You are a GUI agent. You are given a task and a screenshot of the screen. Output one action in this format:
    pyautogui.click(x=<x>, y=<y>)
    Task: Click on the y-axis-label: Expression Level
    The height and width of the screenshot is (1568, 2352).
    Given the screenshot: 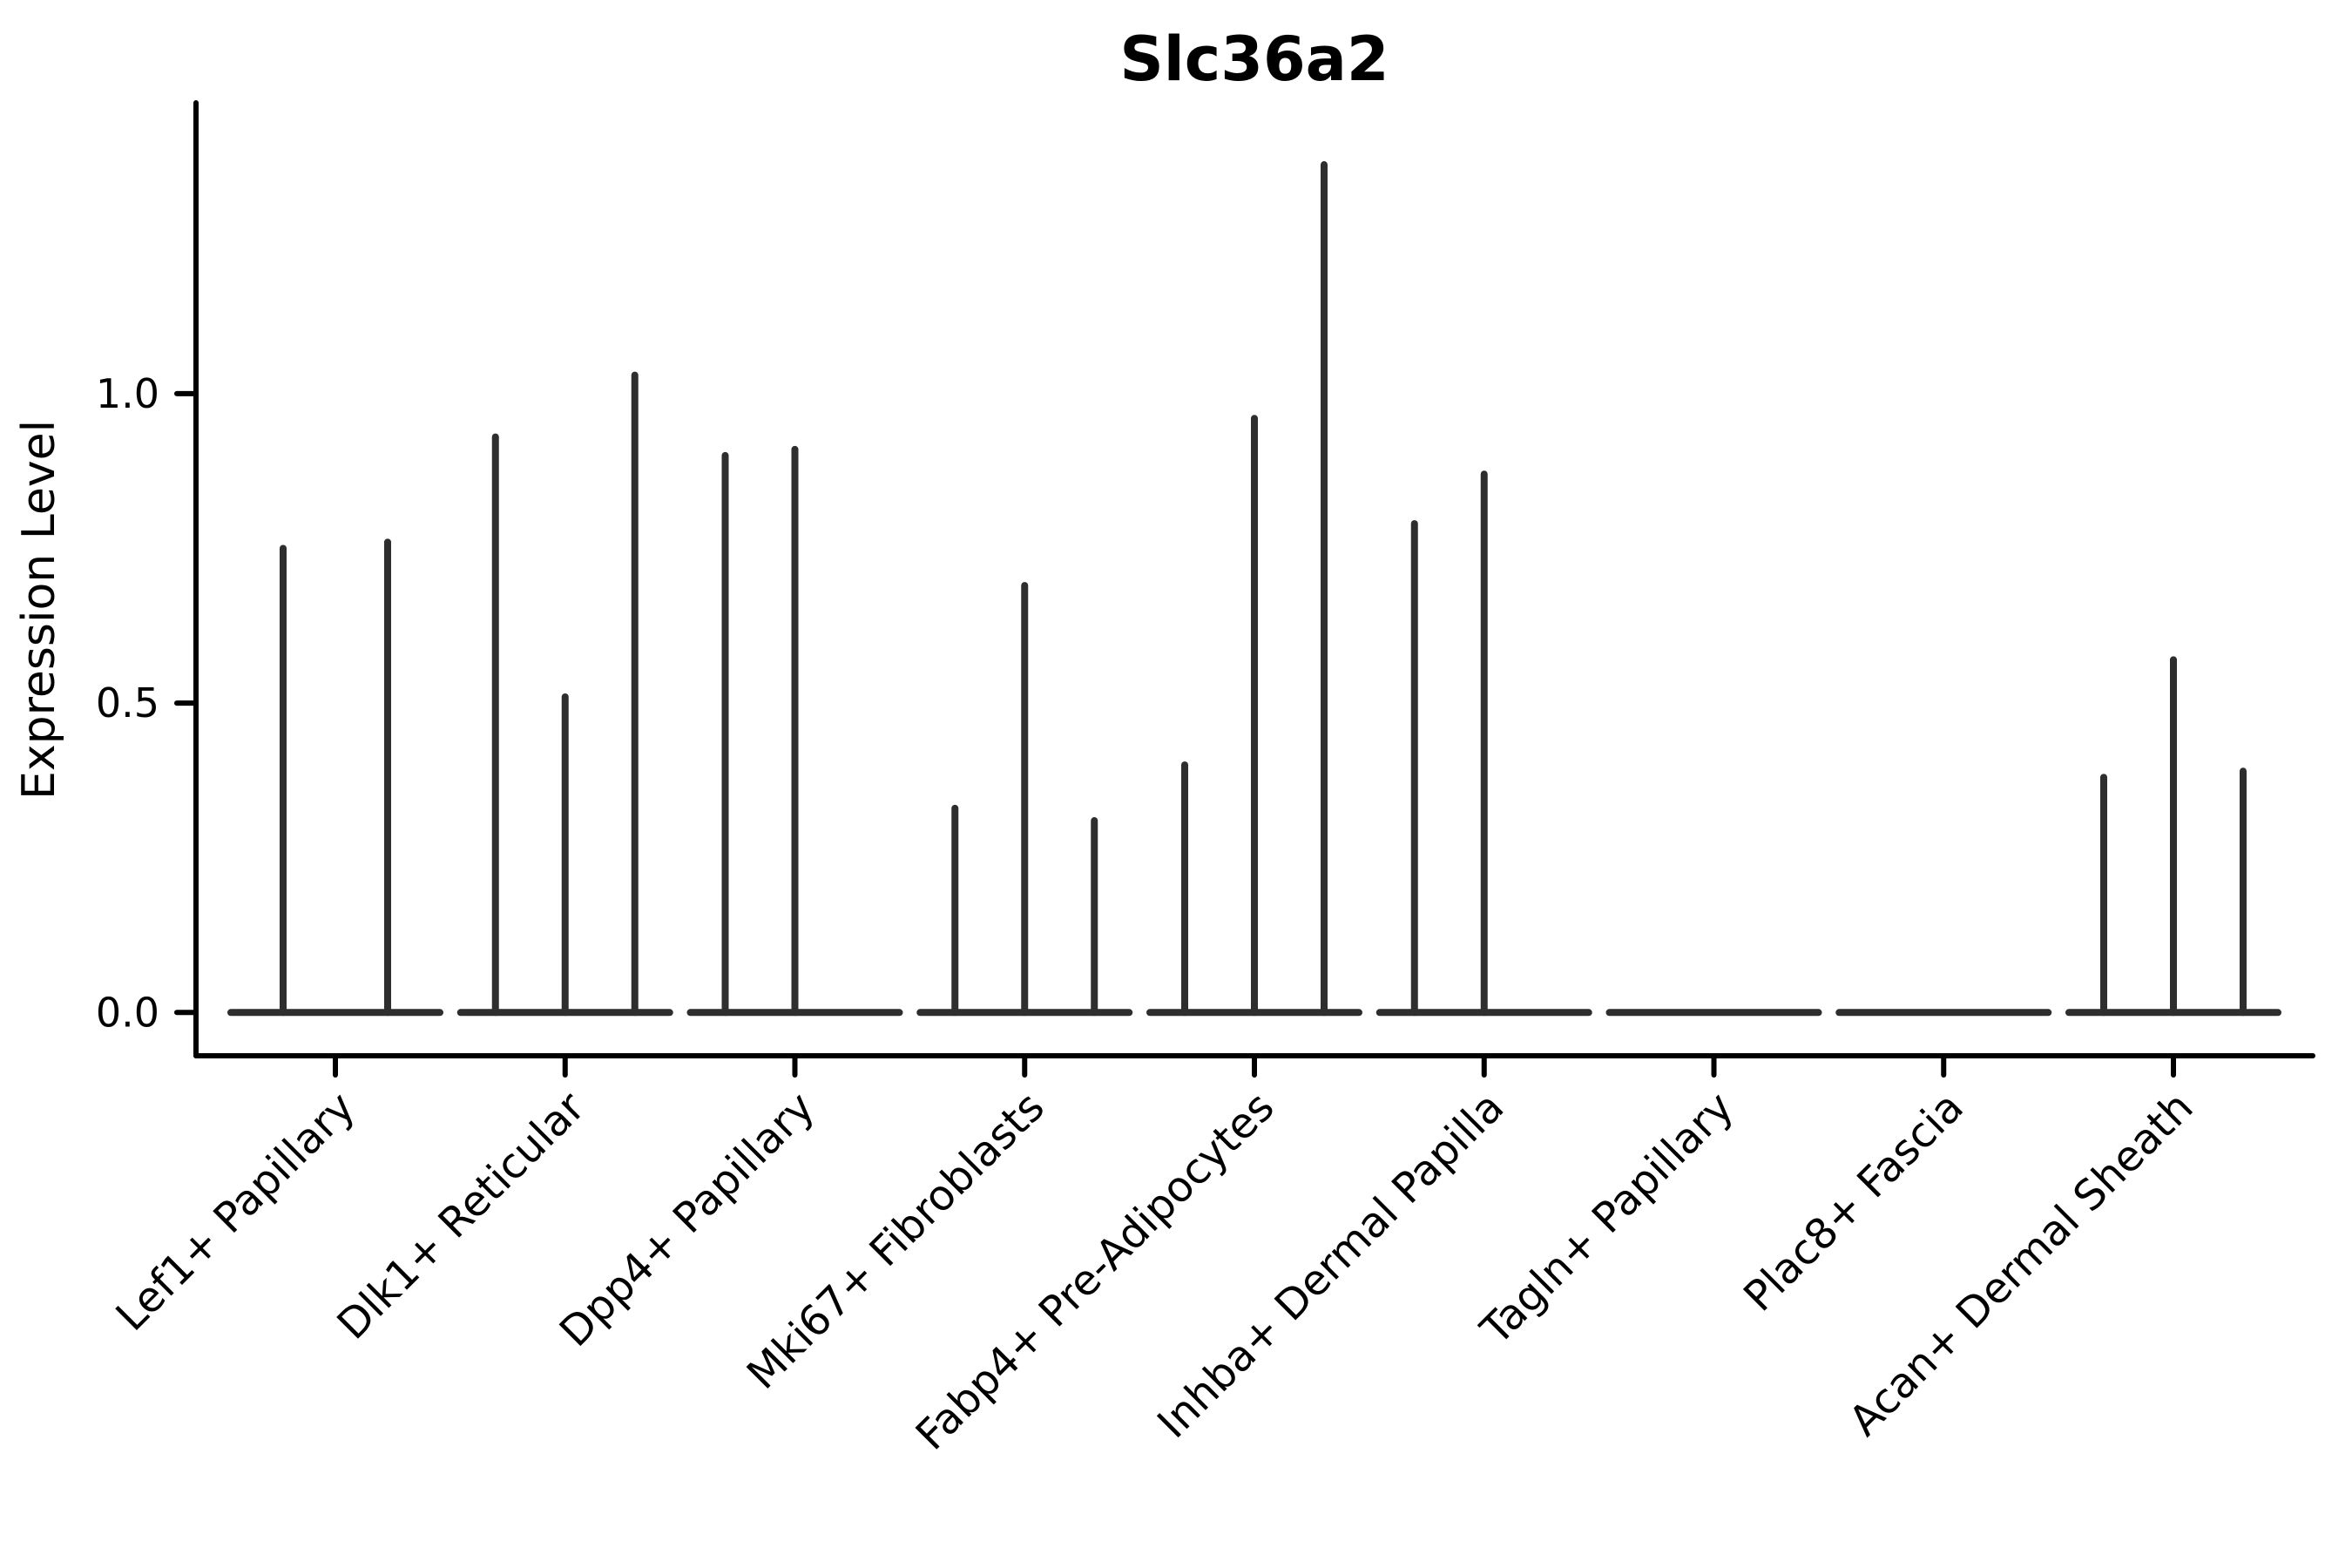 What is the action you would take?
    pyautogui.click(x=39, y=610)
    